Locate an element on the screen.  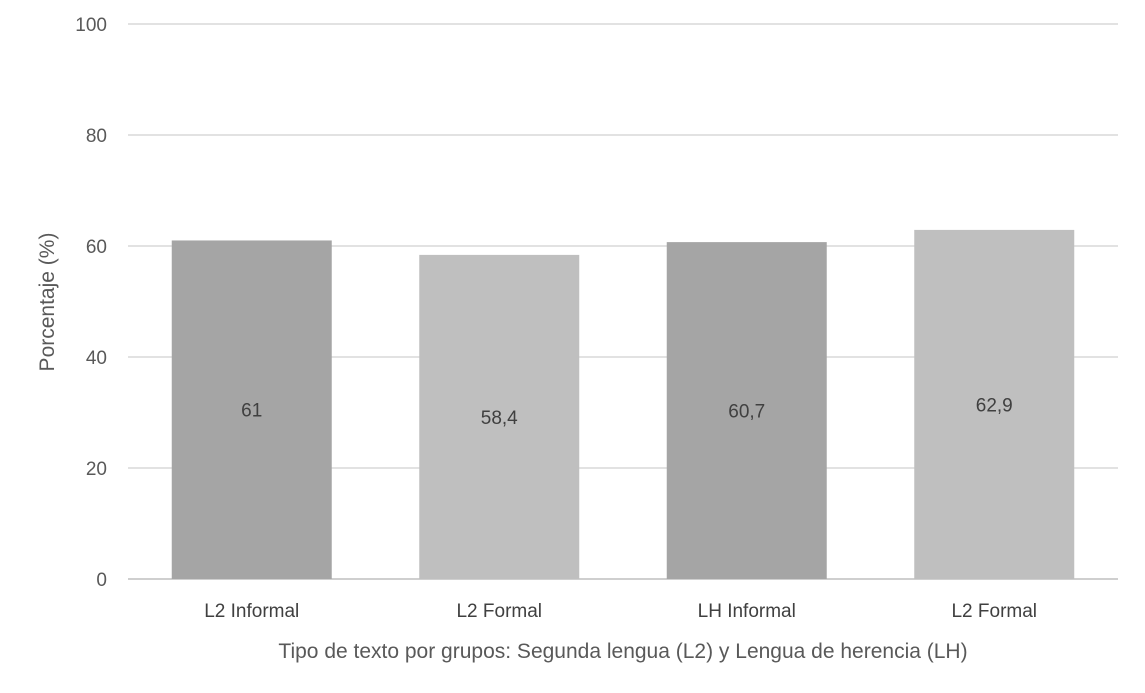
x-category-label-2: L2 Formal is located at coordinates (499, 611).